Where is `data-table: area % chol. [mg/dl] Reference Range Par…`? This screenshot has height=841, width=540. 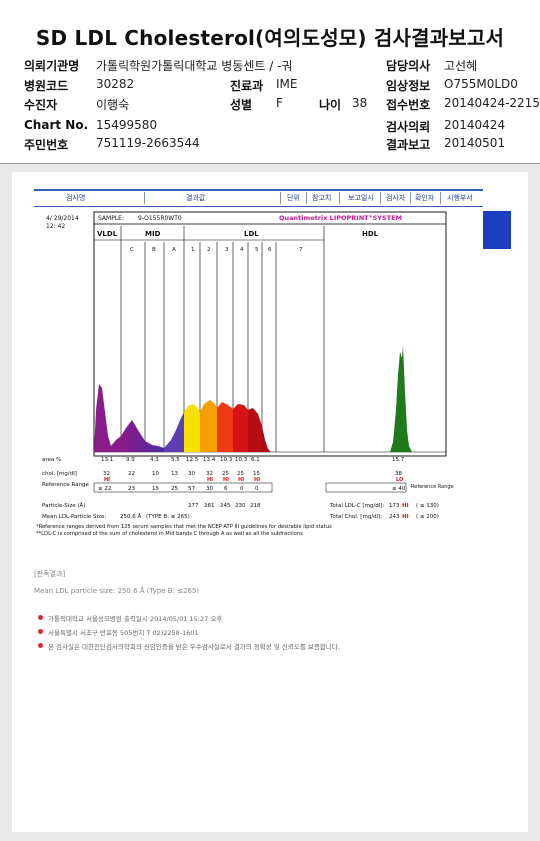
data-table: area % chol. [mg/dl] Reference Range Par… is located at coordinates (245, 497).